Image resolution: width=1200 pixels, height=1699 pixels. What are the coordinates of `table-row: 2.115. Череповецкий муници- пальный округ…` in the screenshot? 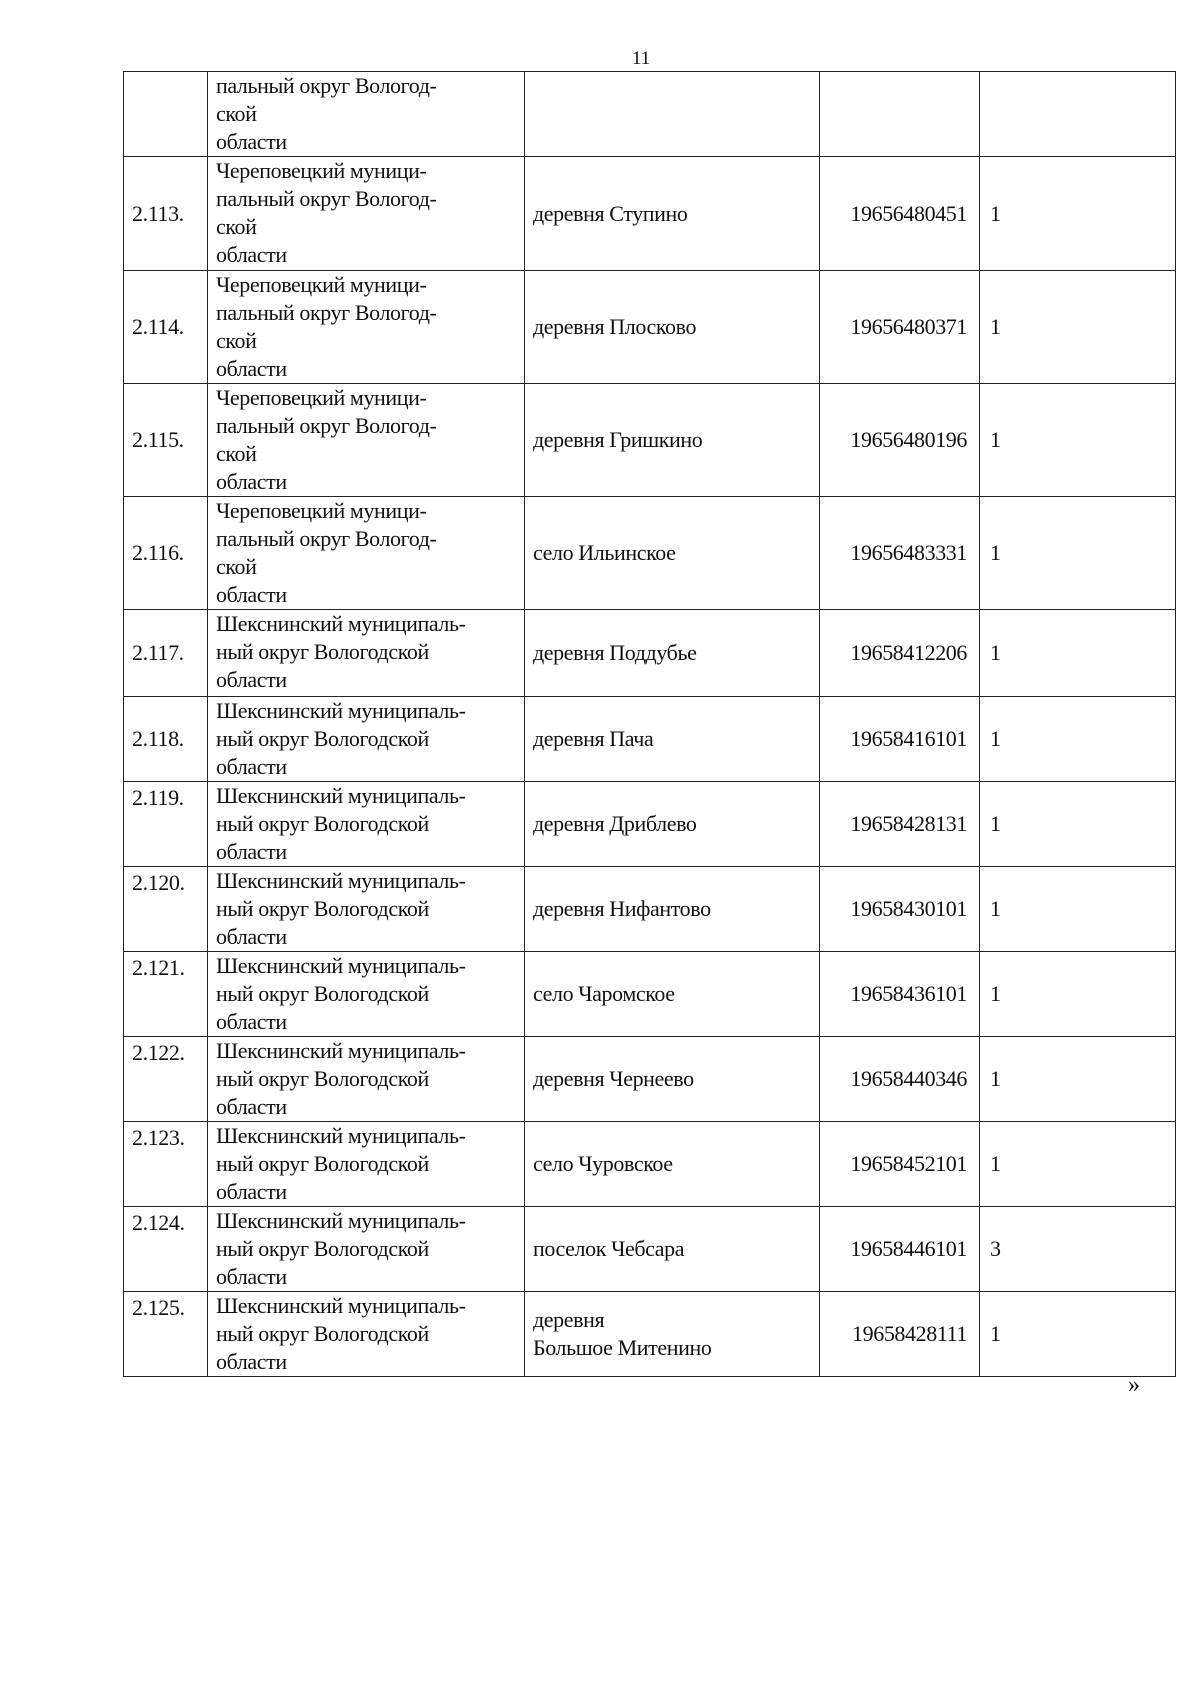 It's located at (649, 440).